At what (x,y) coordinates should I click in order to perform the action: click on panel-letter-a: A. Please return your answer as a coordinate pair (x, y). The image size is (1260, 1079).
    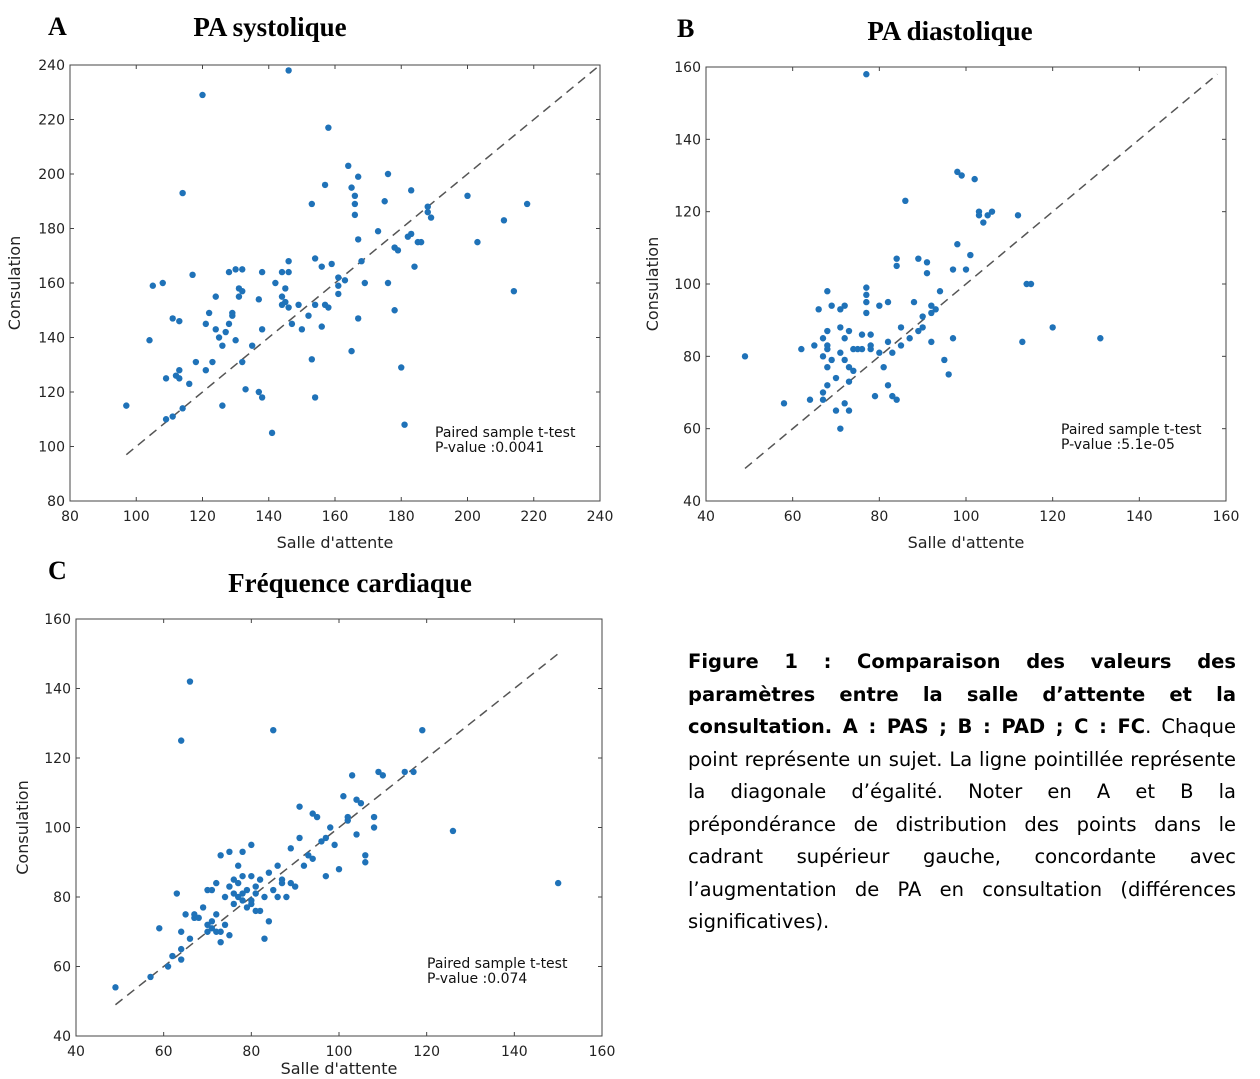
    Looking at the image, I should click on (57, 26).